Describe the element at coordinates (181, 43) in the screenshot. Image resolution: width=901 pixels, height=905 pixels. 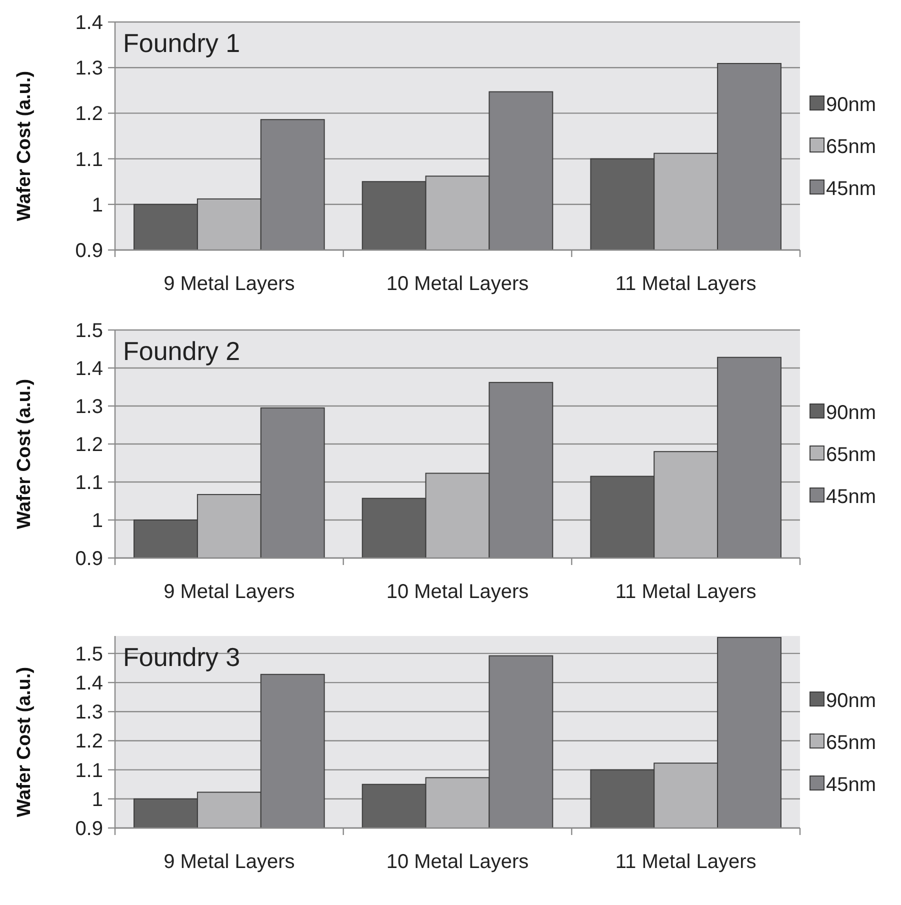
I see `chart-title: Foundry 1` at that location.